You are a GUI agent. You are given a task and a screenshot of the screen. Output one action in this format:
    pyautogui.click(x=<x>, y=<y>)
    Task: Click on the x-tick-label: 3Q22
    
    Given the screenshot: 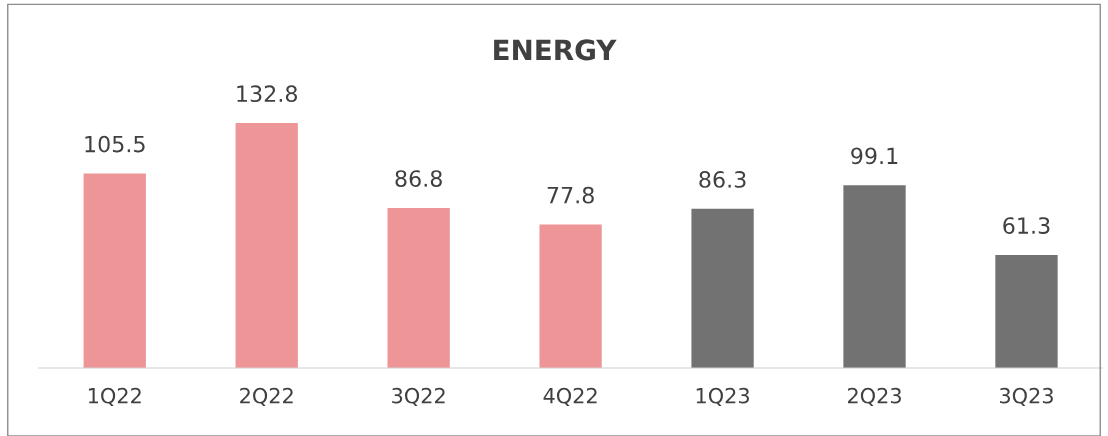 What is the action you would take?
    pyautogui.click(x=418, y=396)
    